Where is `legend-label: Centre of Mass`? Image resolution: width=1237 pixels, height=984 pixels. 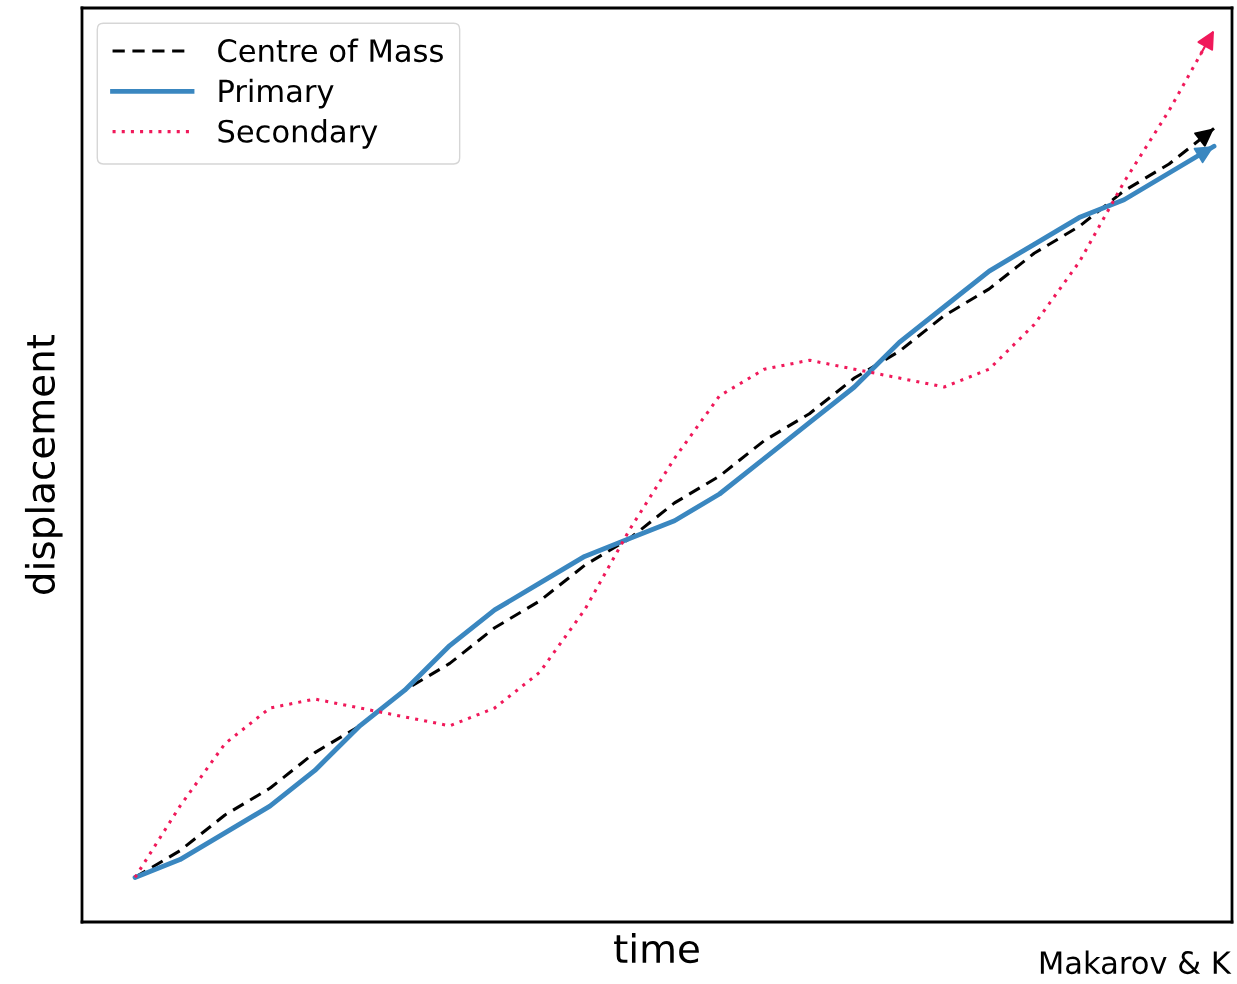 legend-label: Centre of Mass is located at coordinates (330, 50).